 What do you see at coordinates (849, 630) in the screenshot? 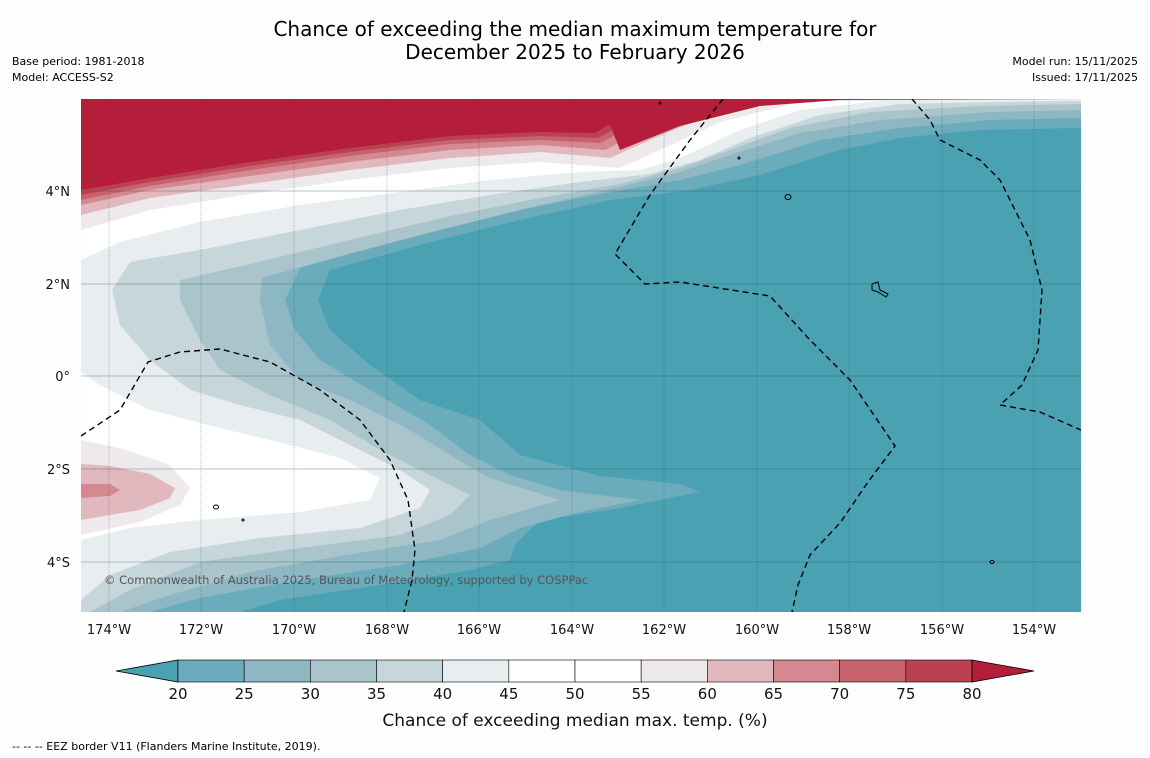
I see `lon-label: 158°W` at bounding box center [849, 630].